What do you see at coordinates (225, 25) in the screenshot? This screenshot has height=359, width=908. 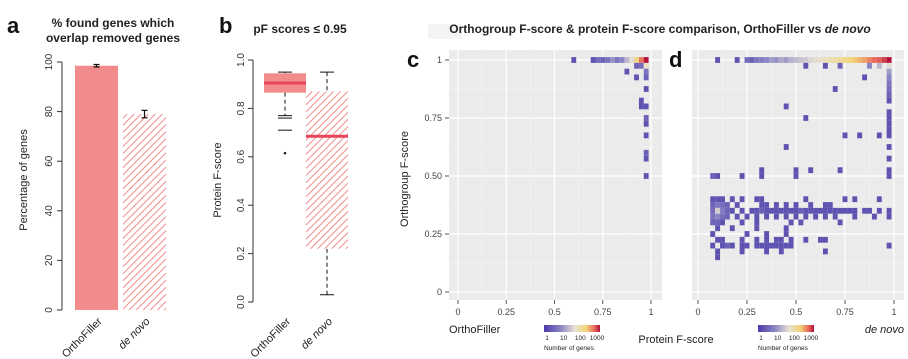 I see `panel-letter-b: b` at bounding box center [225, 25].